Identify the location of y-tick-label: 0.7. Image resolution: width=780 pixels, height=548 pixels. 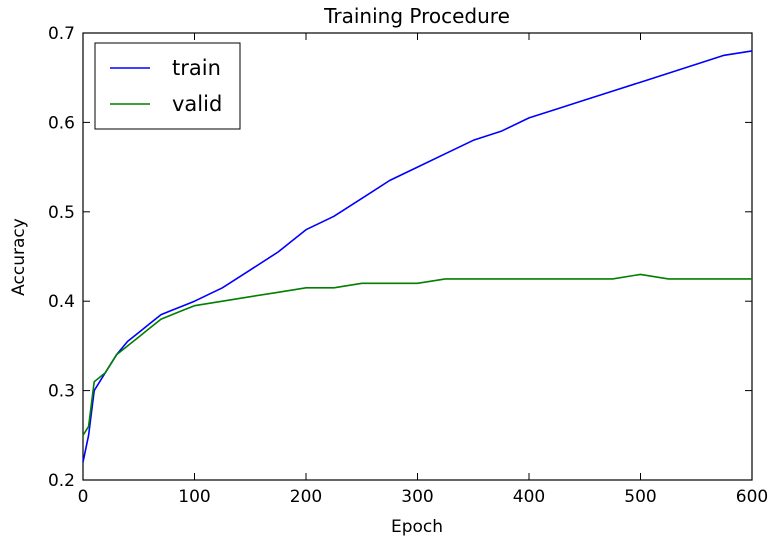
(61, 34).